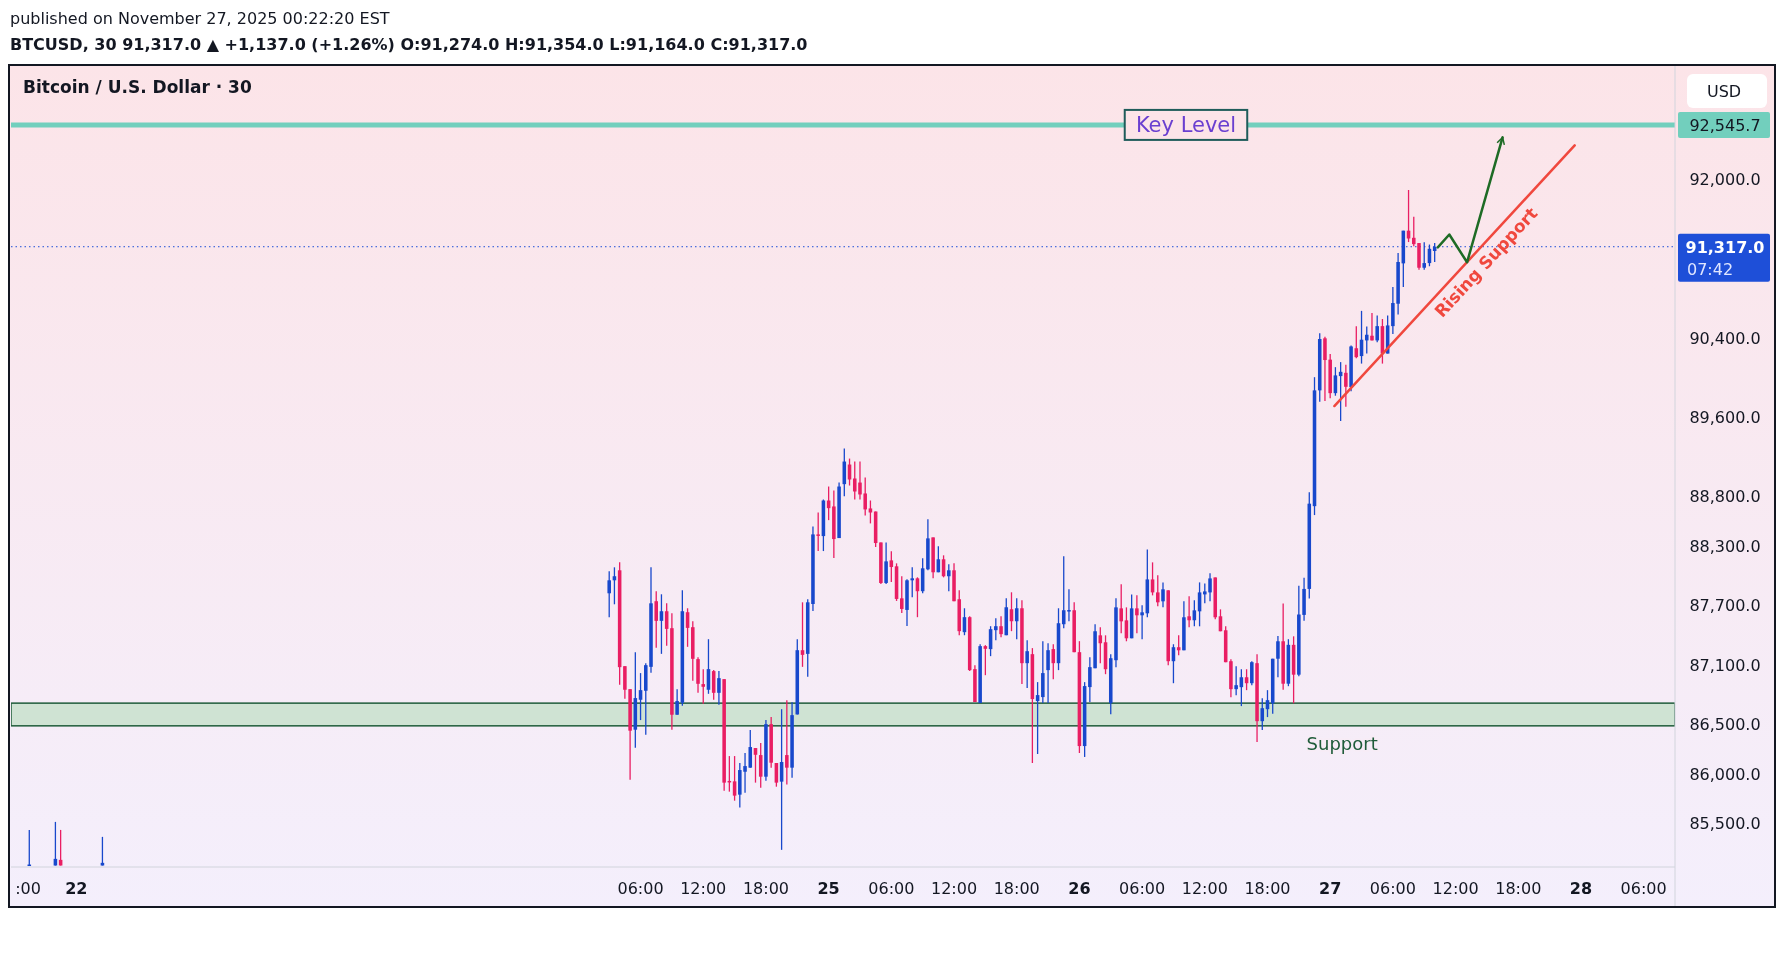 The height and width of the screenshot is (965, 1785). What do you see at coordinates (1725, 180) in the screenshot?
I see `y-tick-label: 92,000.0` at bounding box center [1725, 180].